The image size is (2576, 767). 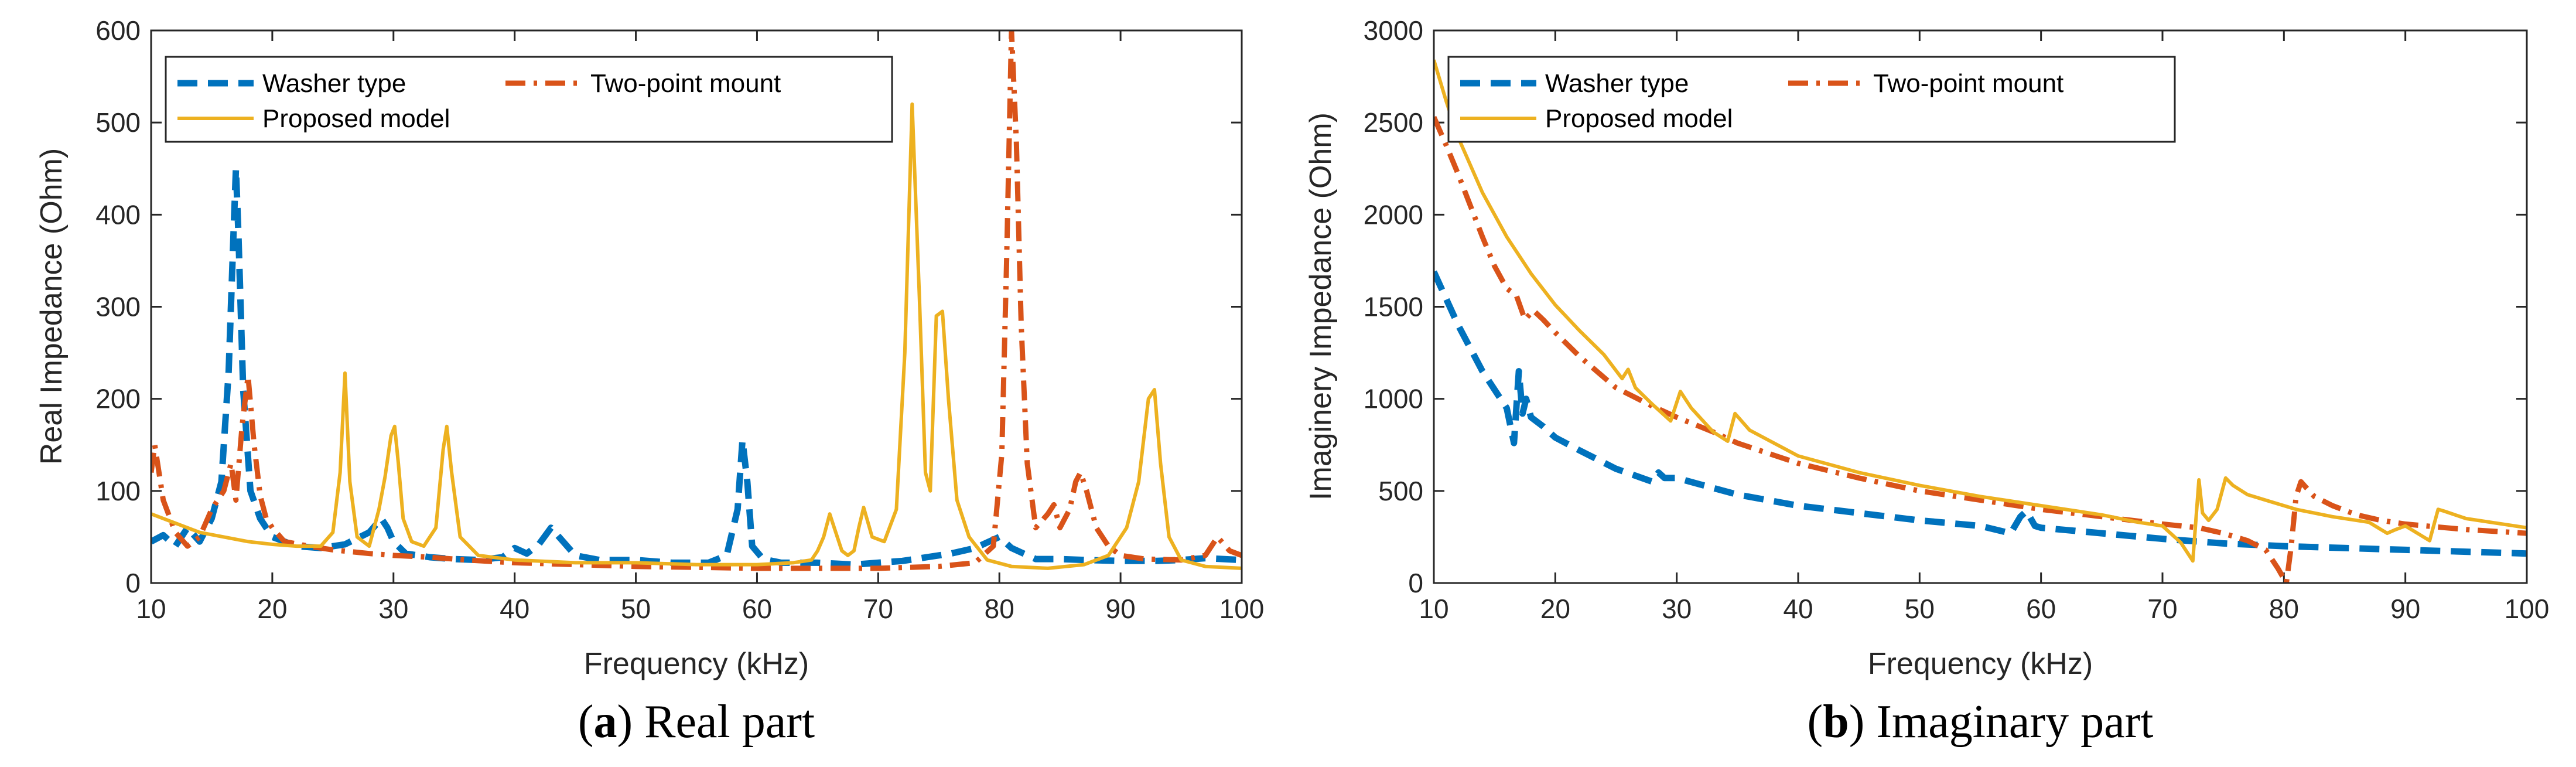 I want to click on legend-a: Washer type Two-point mount Proposed model, so click(x=529, y=99).